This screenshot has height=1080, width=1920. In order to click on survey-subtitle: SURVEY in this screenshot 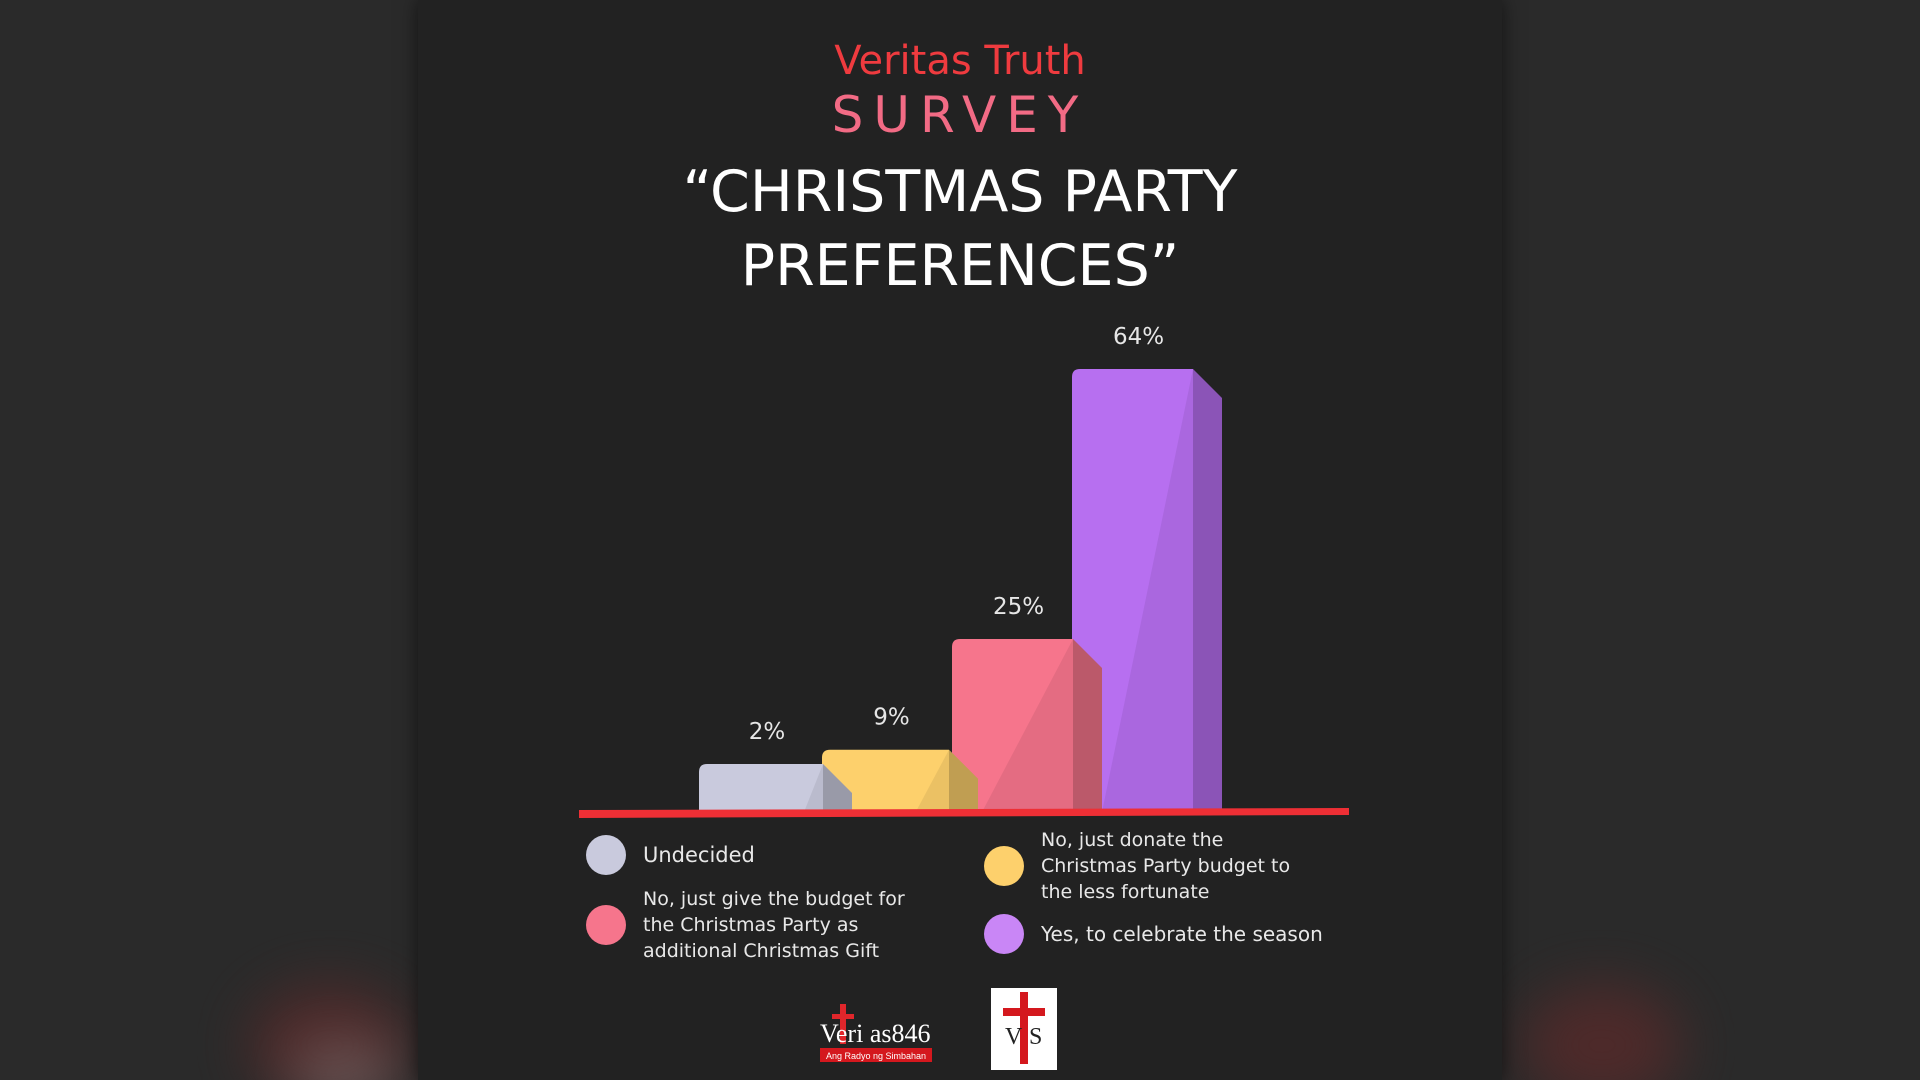, I will do `click(960, 115)`.